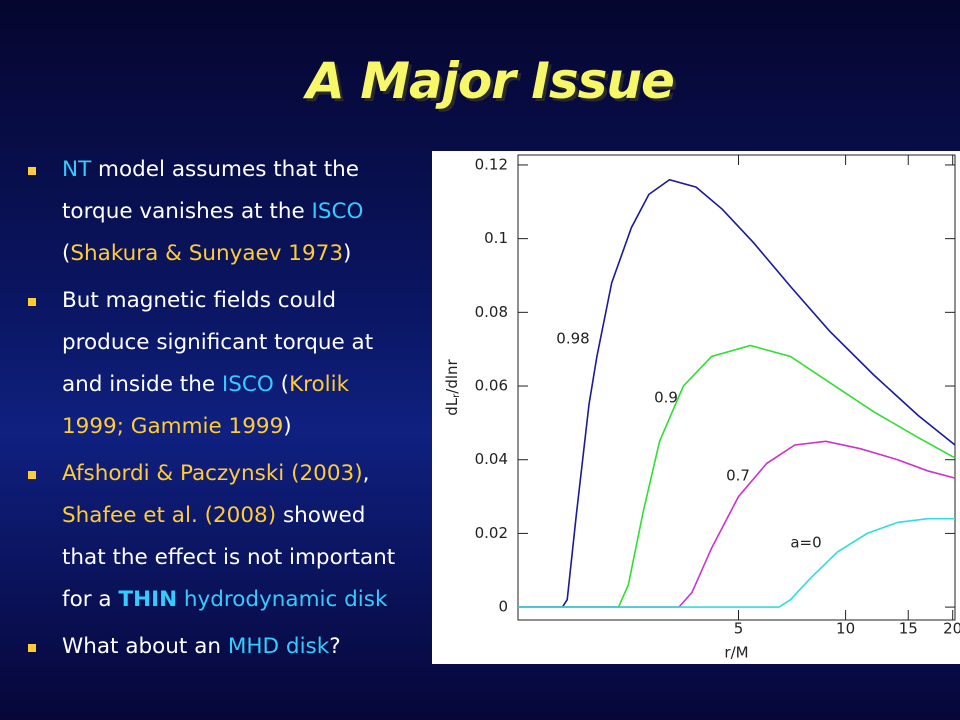 This screenshot has height=720, width=960. What do you see at coordinates (199, 300) in the screenshot?
I see `text-run: But magnetic fields could` at bounding box center [199, 300].